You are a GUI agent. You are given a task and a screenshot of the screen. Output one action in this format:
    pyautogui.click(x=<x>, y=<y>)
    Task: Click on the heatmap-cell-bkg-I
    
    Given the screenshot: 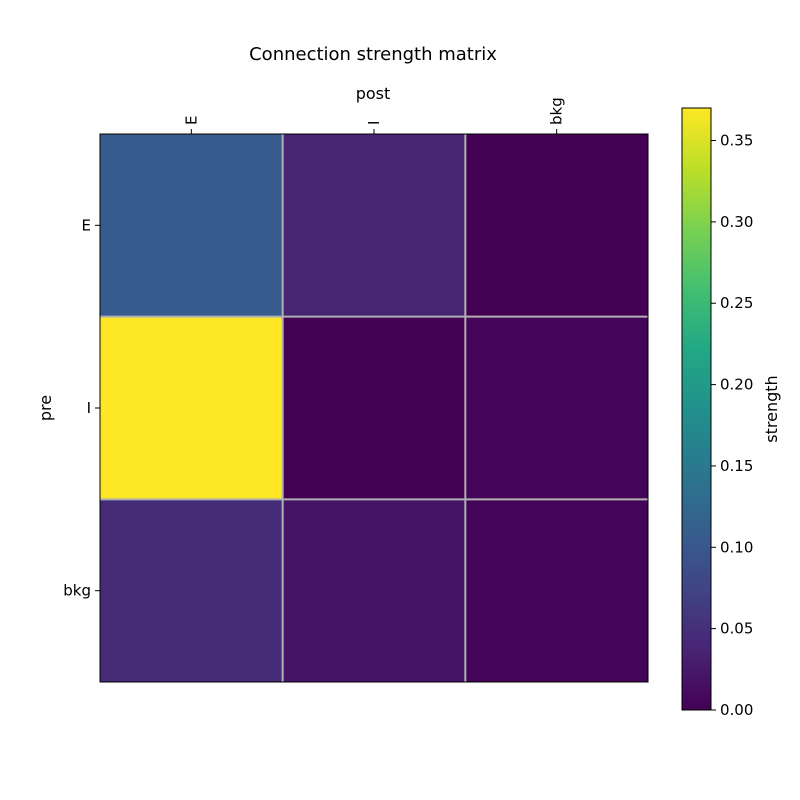 What is the action you would take?
    pyautogui.click(x=374, y=590)
    